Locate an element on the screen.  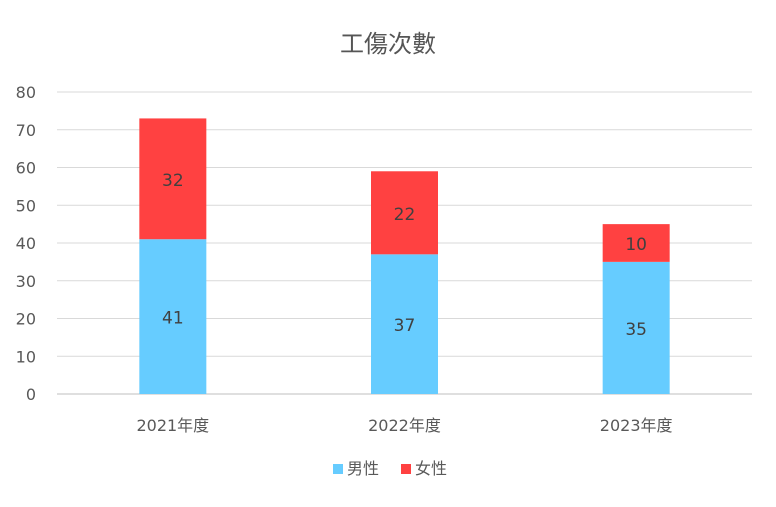
y-tick-label: 20 is located at coordinates (26, 319).